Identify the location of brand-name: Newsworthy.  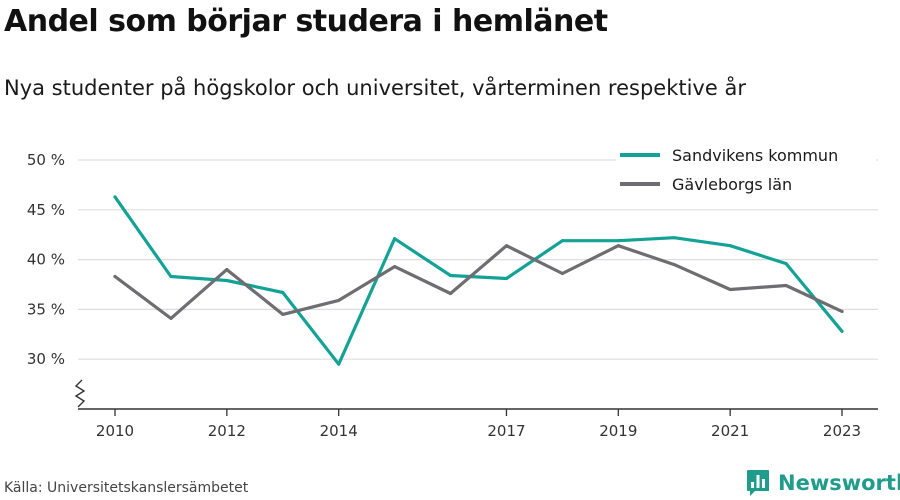
(839, 483).